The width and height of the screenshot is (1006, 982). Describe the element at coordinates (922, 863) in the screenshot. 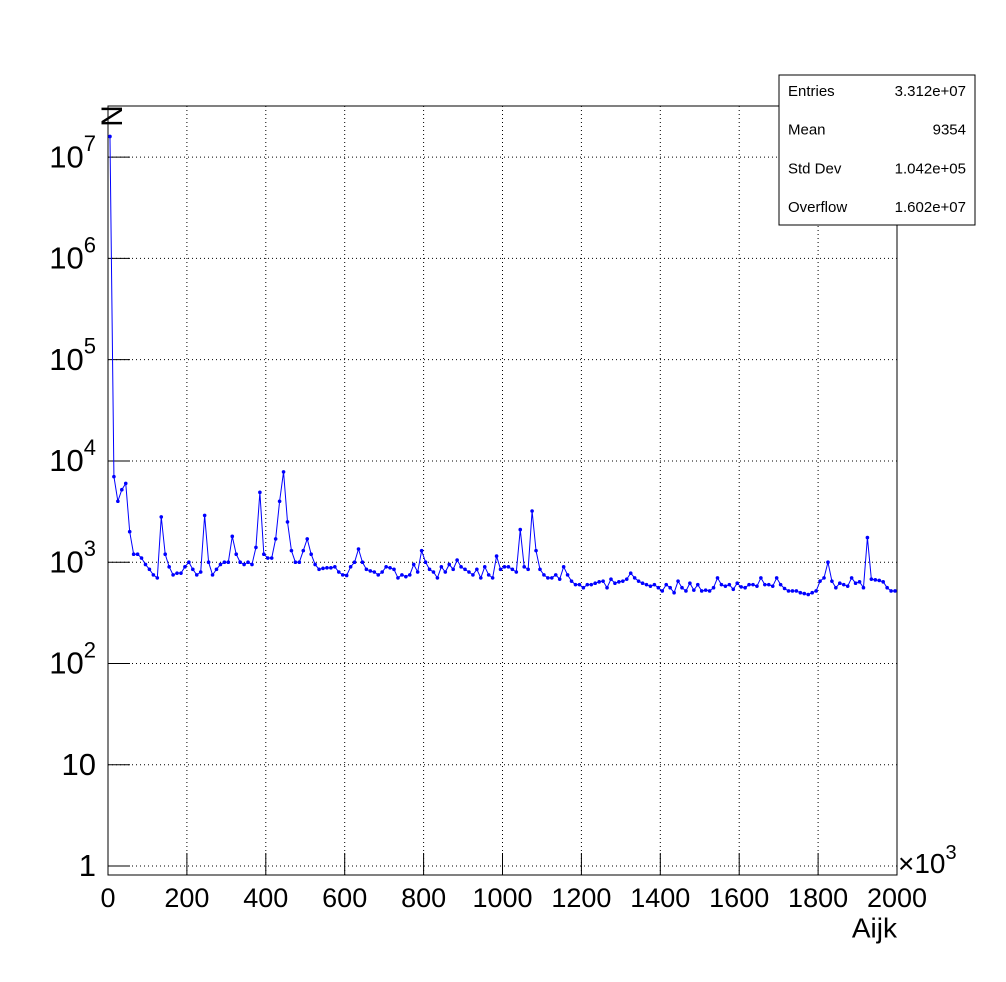

I see `x-multiplier-base: ×10` at that location.